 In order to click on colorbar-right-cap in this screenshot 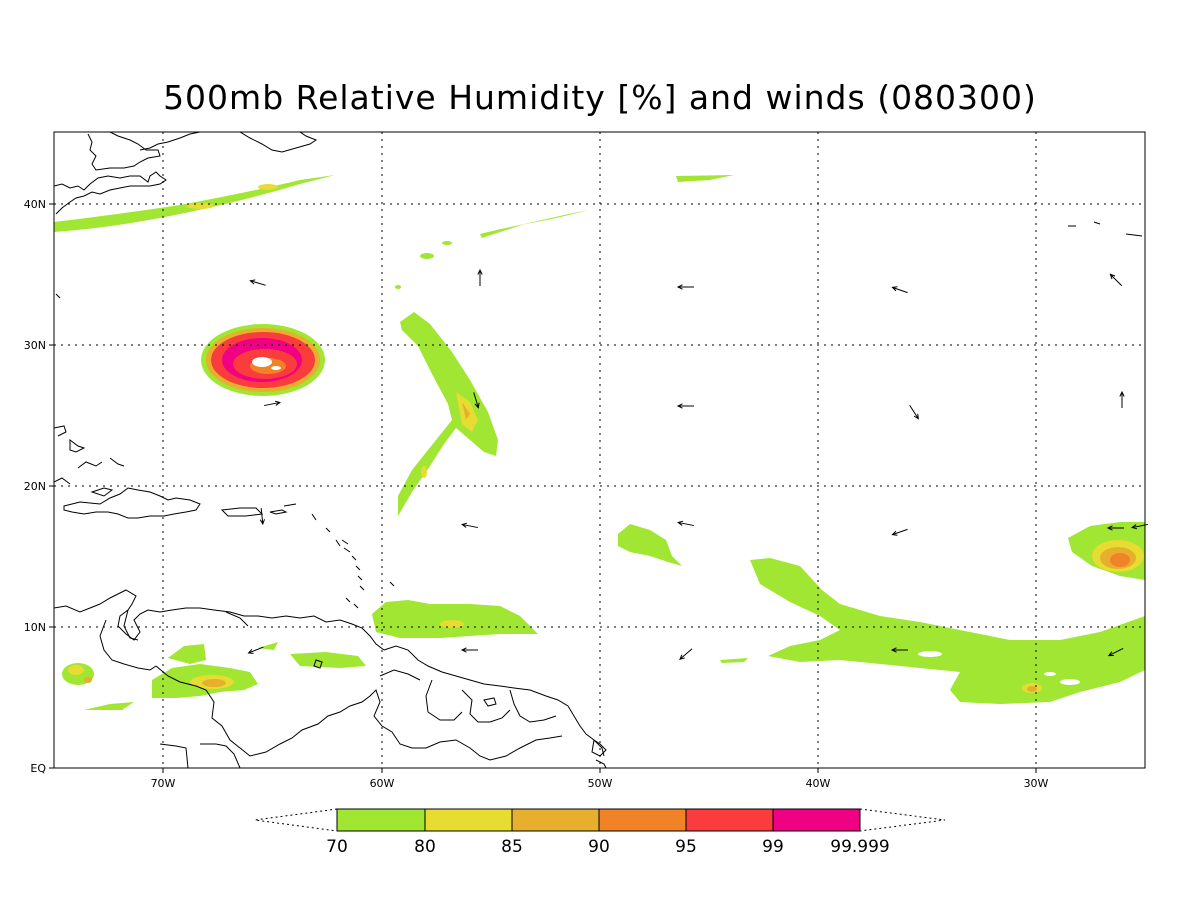, I will do `click(902, 820)`.